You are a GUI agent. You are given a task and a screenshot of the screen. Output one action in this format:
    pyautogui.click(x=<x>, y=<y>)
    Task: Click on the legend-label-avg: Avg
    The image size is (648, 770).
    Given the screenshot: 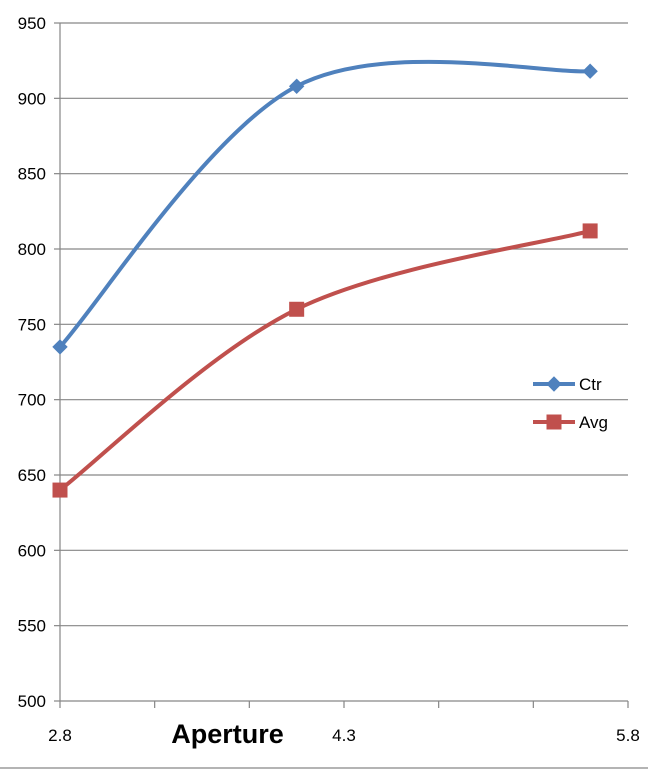 What is the action you would take?
    pyautogui.click(x=593, y=422)
    